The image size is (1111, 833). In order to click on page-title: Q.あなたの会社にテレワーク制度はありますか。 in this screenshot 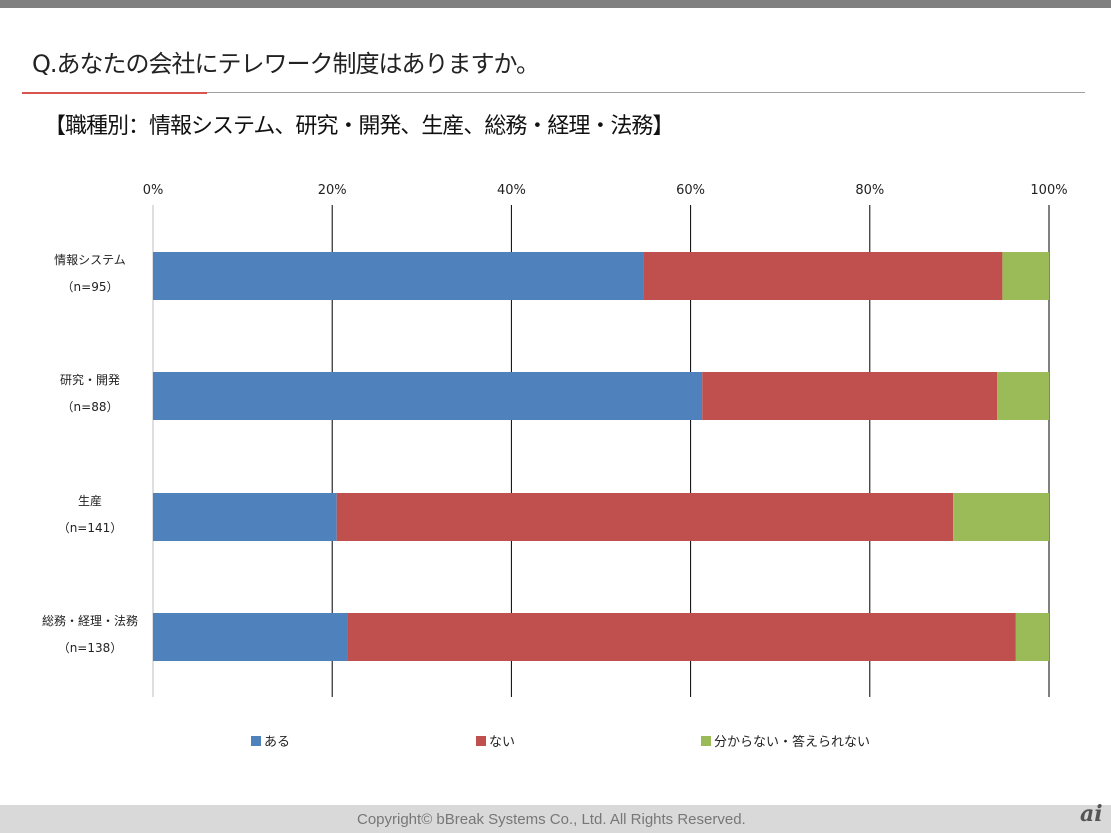, I will do `click(286, 64)`.